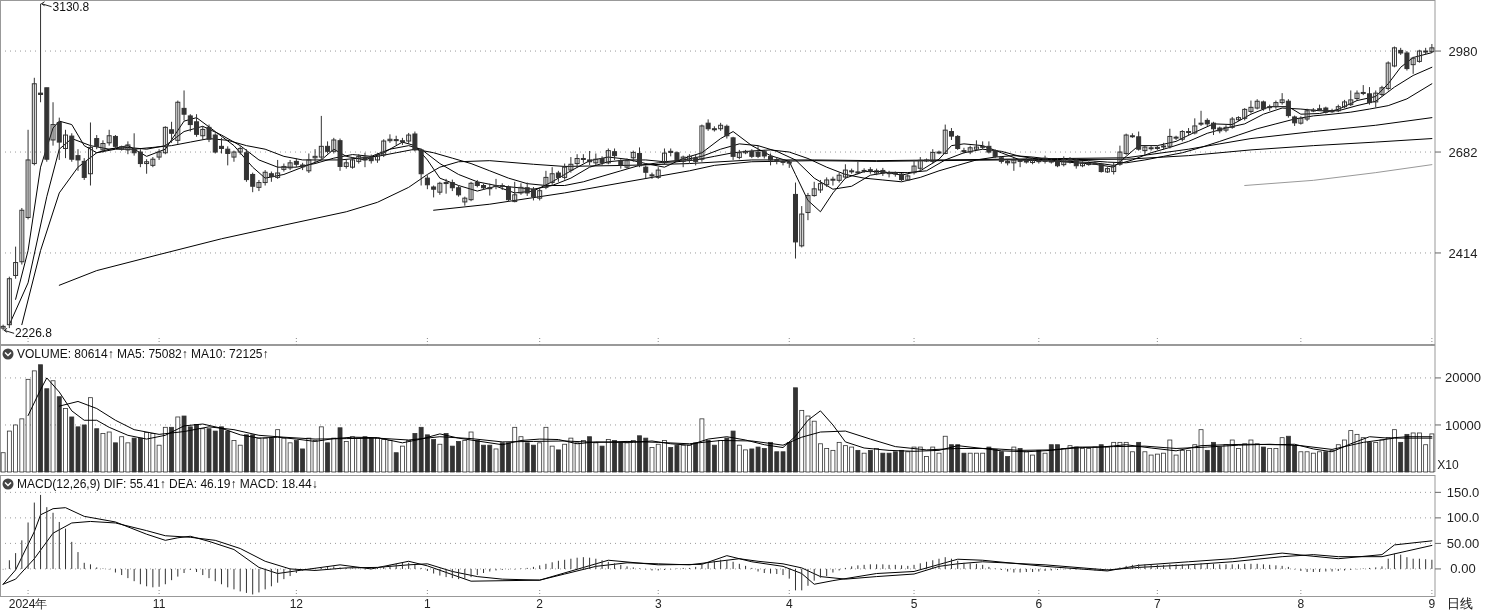 The image size is (1485, 611). What do you see at coordinates (1432, 604) in the screenshot?
I see `x-tick-label: 9` at bounding box center [1432, 604].